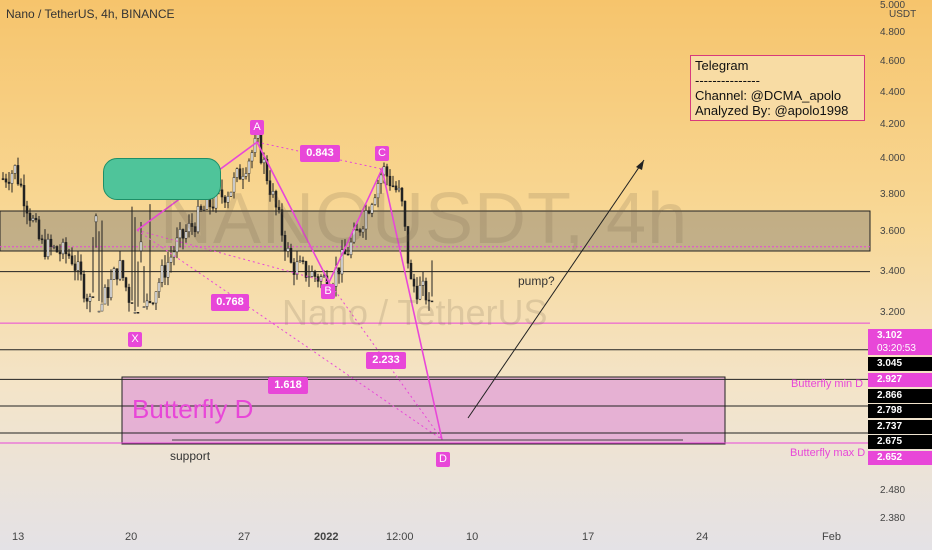 The width and height of the screenshot is (932, 550). I want to click on level-tag-3045: 3.045, so click(900, 364).